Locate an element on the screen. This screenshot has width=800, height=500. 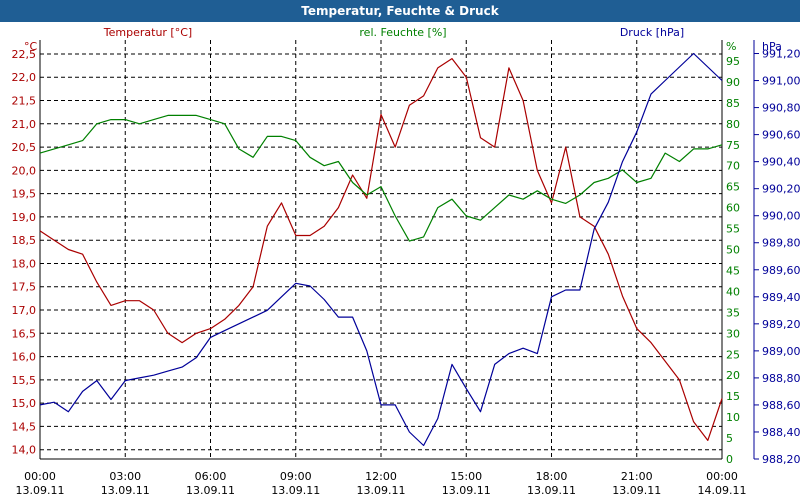
temperature-tick-label: 14,5 is located at coordinates (24, 426).